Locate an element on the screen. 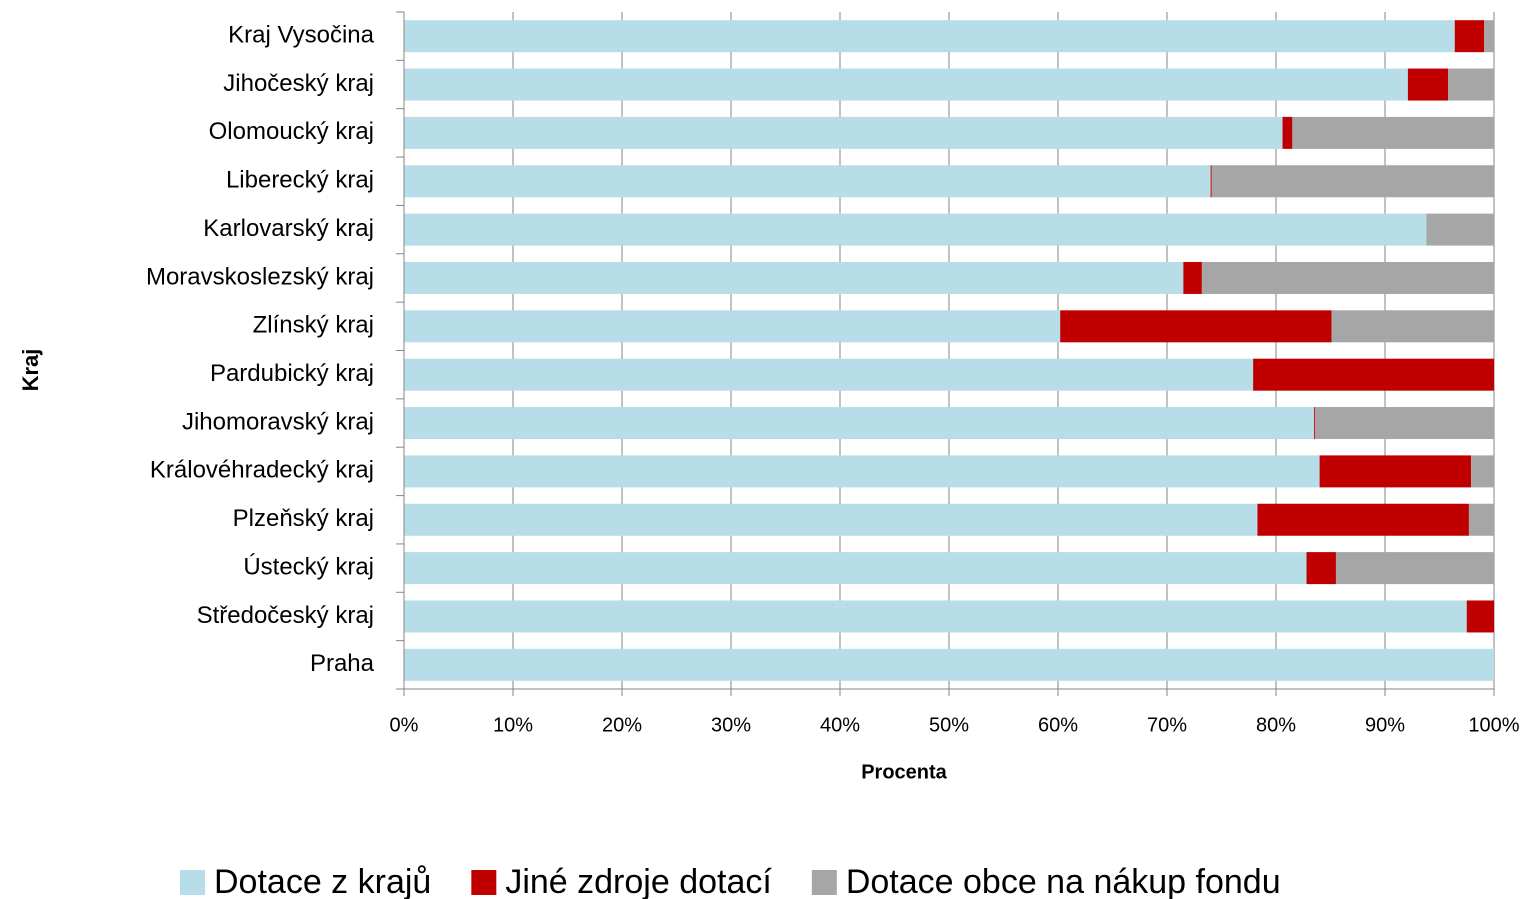 This screenshot has height=899, width=1528. y-tick-label: Jihočeský kraj is located at coordinates (298, 83).